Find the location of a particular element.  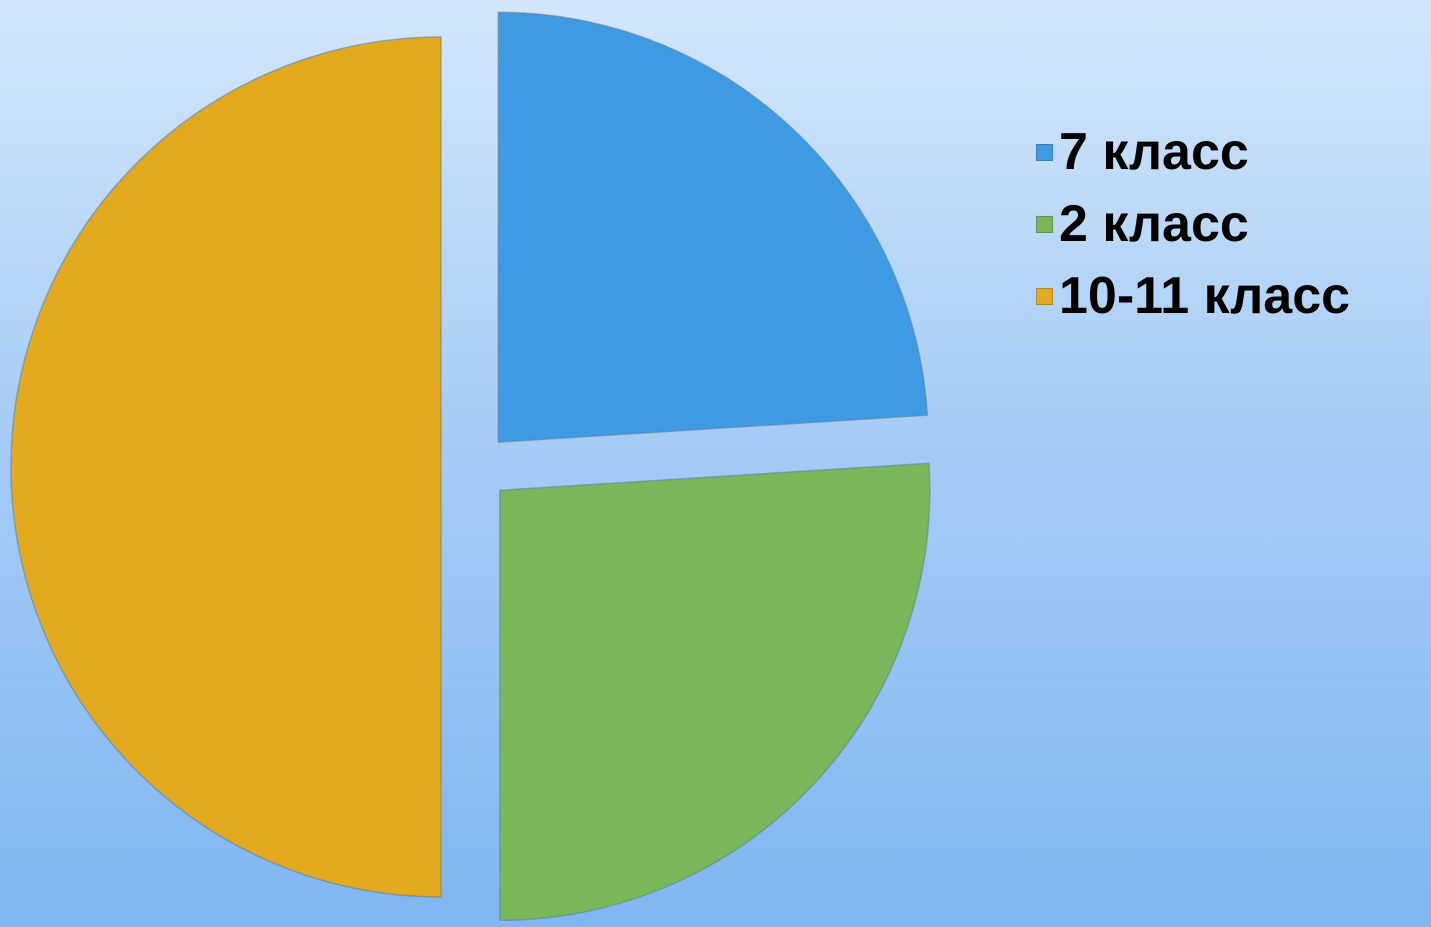

chart-legend: 7 класс 2 класс 10-11 класс is located at coordinates (1193, 224).